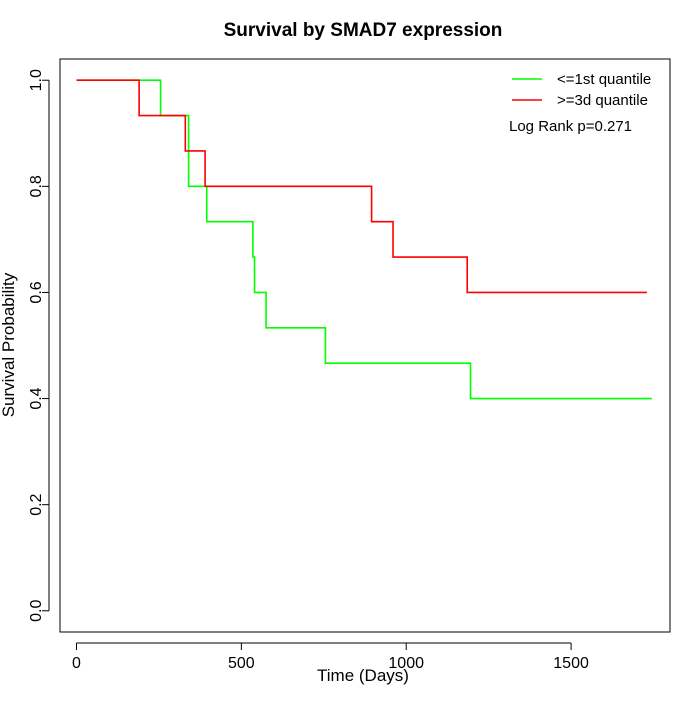  What do you see at coordinates (602, 100) in the screenshot?
I see `legend-label-high: >=3d quantile` at bounding box center [602, 100].